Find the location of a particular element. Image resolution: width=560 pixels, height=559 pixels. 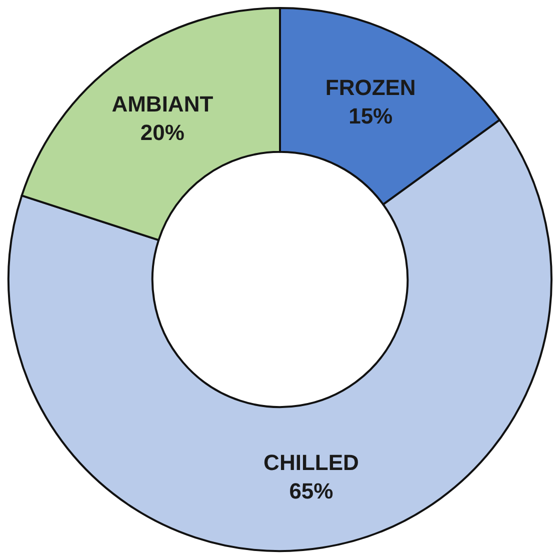

slice-label: CHILLED is located at coordinates (311, 462).